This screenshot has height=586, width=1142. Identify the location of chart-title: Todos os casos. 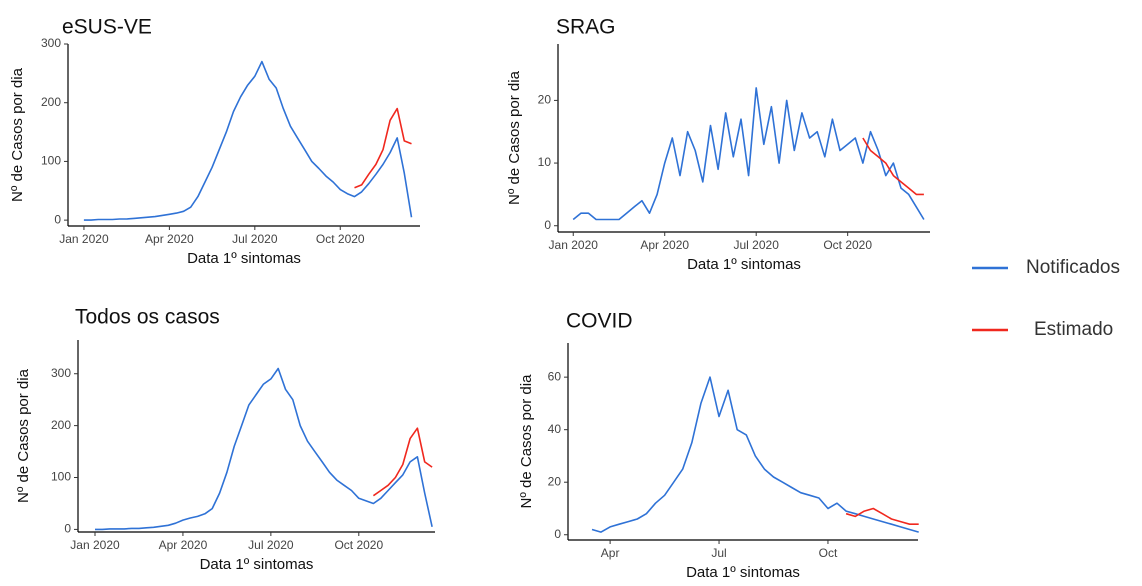
(147, 317).